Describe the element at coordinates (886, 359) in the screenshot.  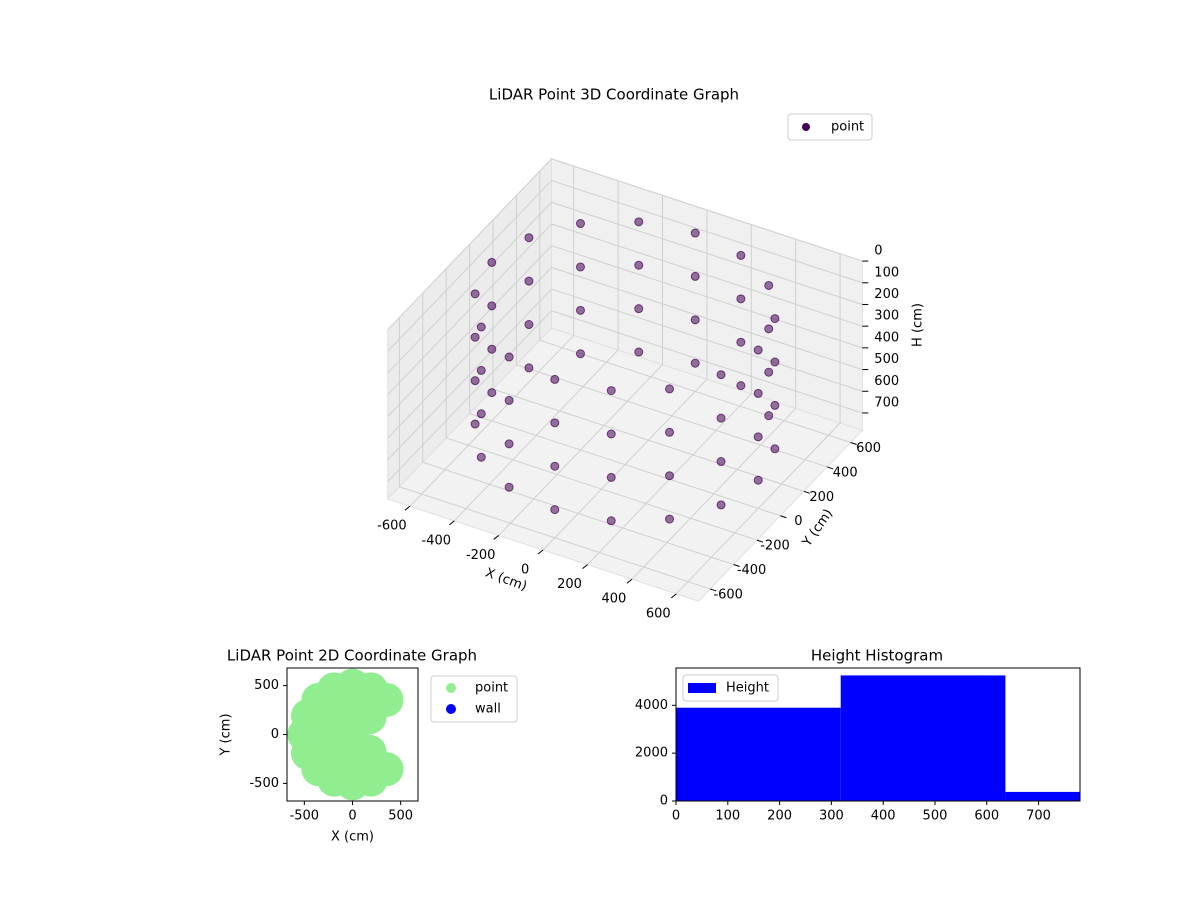
I see `z-tick-label: 500` at that location.